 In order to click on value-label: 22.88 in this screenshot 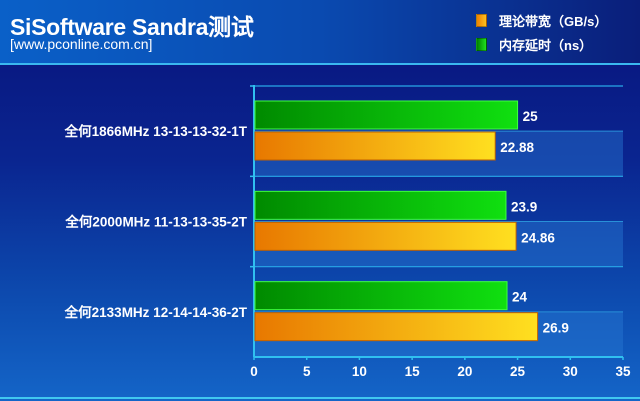, I will do `click(517, 147)`.